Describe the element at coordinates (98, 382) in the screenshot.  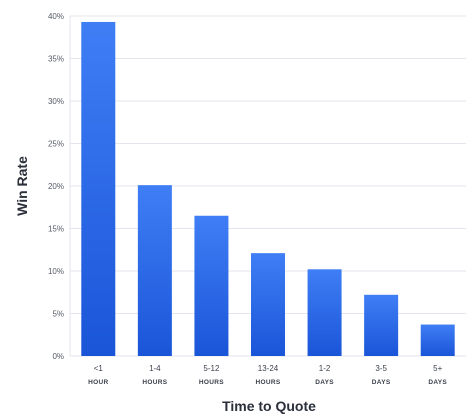
I see `x-tick-sublabel: HOUR` at that location.